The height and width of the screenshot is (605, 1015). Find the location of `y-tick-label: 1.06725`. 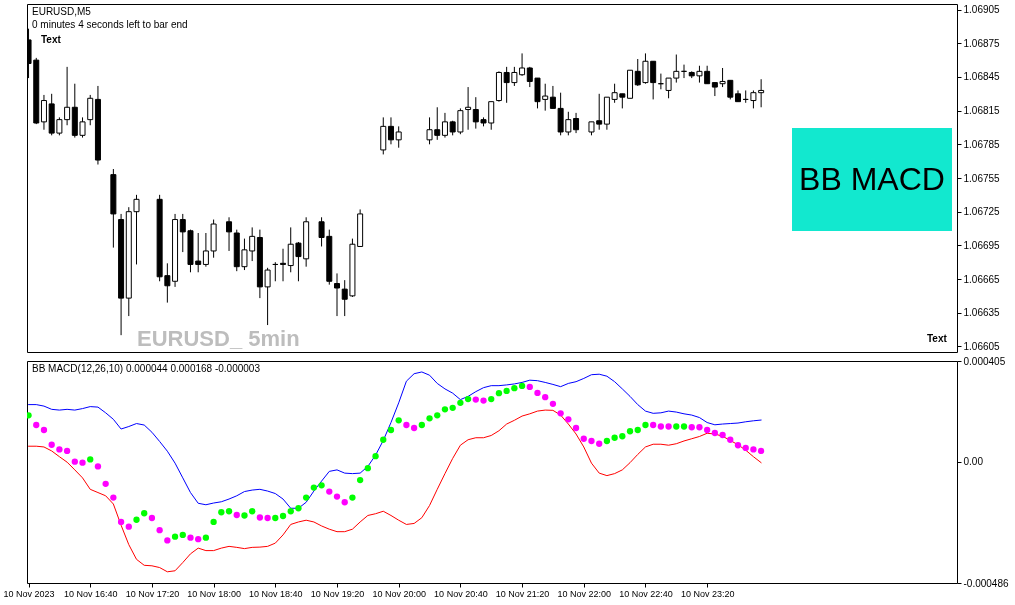

y-tick-label: 1.06725 is located at coordinates (982, 212).